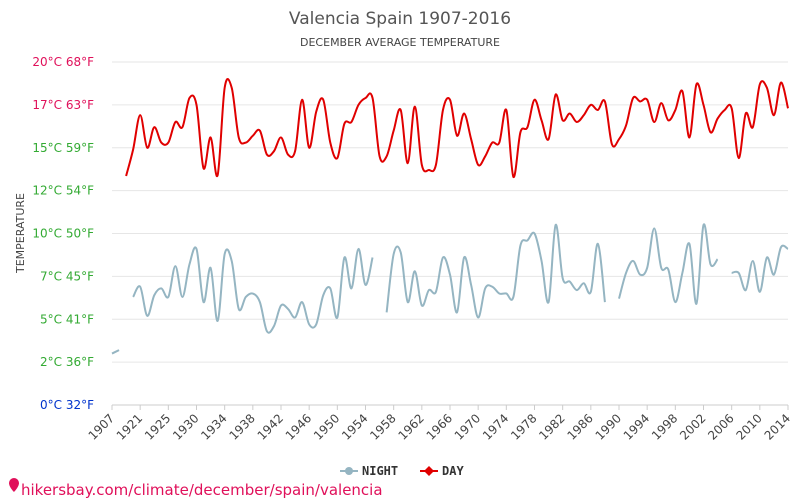 The height and width of the screenshot is (504, 800). Describe the element at coordinates (439, 426) in the screenshot. I see `x-tick-label: 1966` at that location.